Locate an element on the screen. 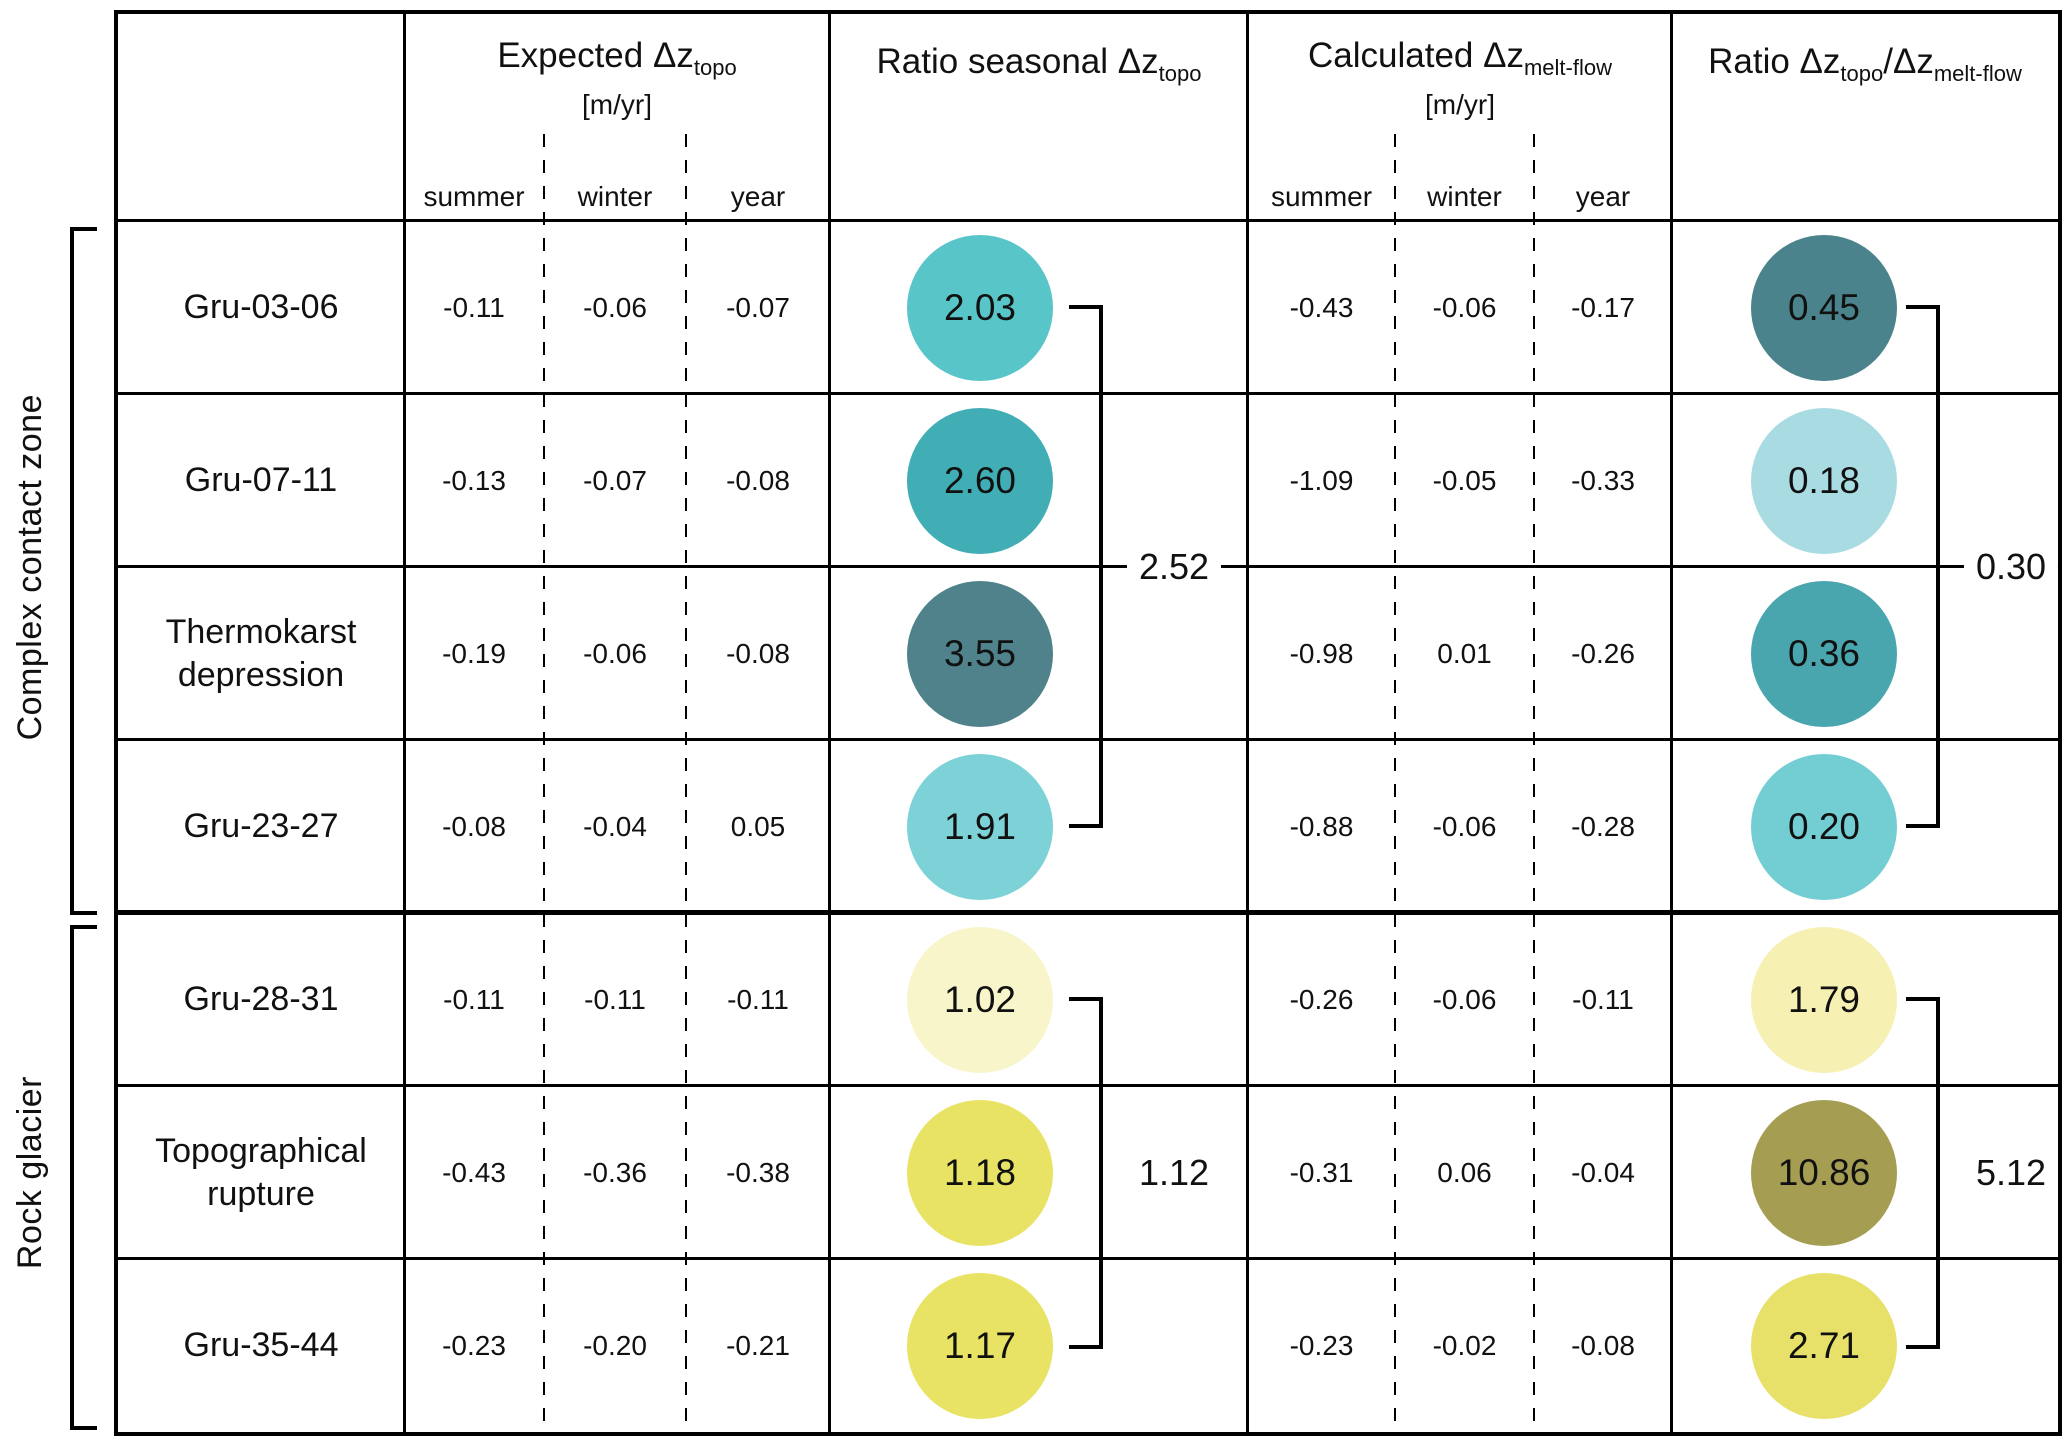  header-ratio-seasonal-title: Ratio seasonal Δztopo is located at coordinates (1039, 64).